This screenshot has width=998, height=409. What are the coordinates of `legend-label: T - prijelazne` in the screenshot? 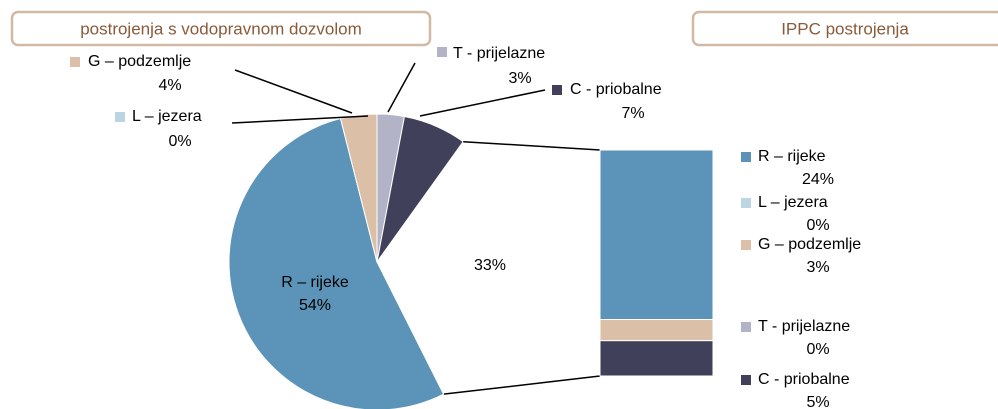 It's located at (804, 326).